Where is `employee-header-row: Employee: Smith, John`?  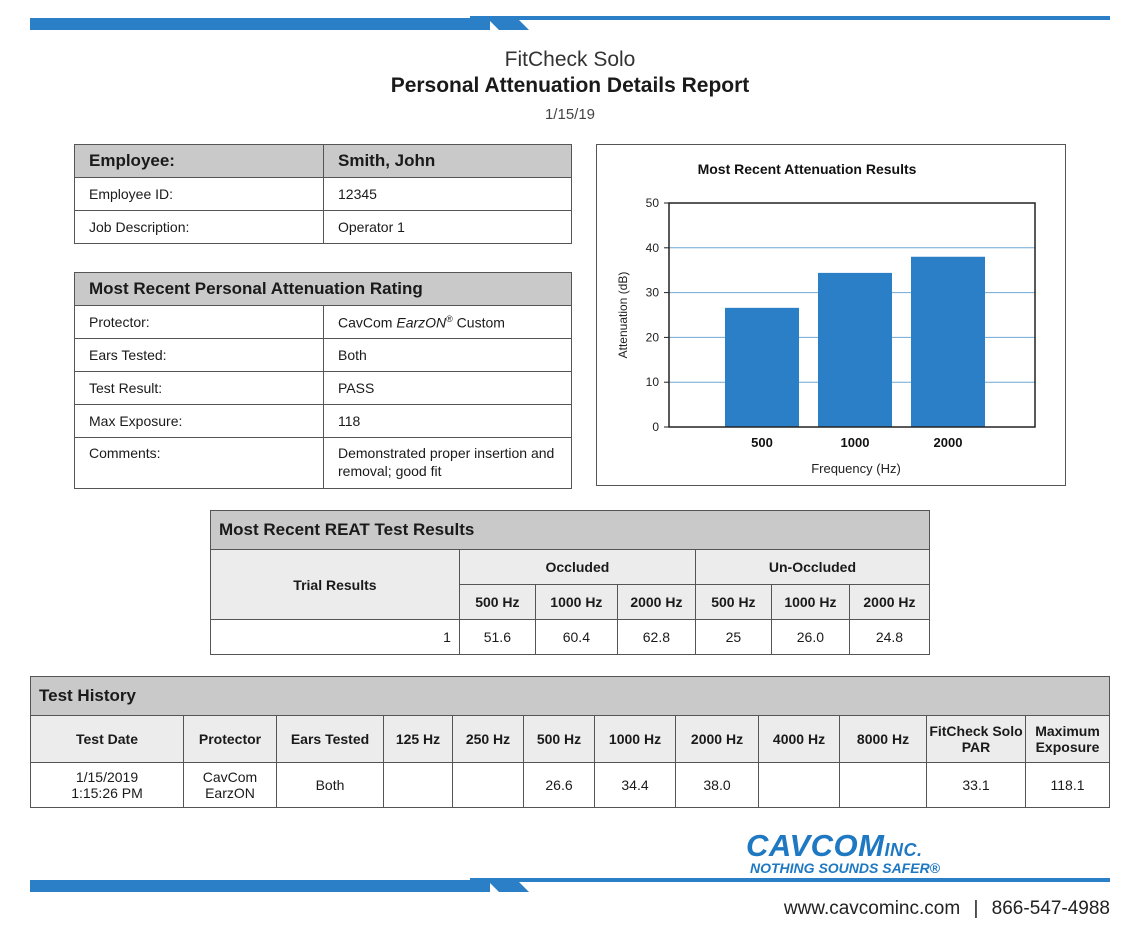 employee-header-row: Employee: Smith, John is located at coordinates (323, 161).